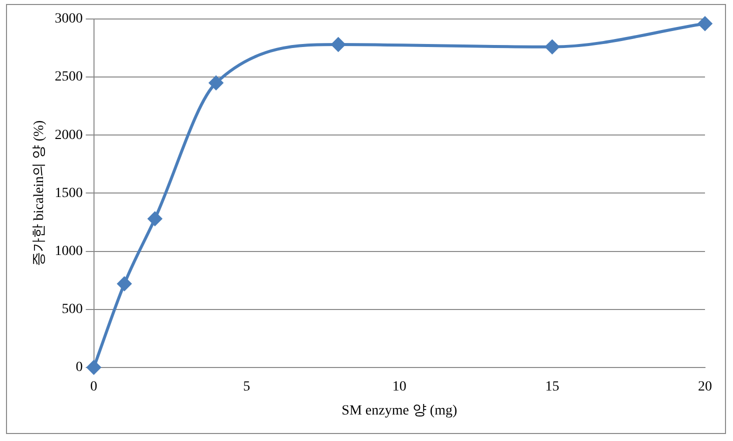  I want to click on y-tick-label: 2500, so click(68, 77).